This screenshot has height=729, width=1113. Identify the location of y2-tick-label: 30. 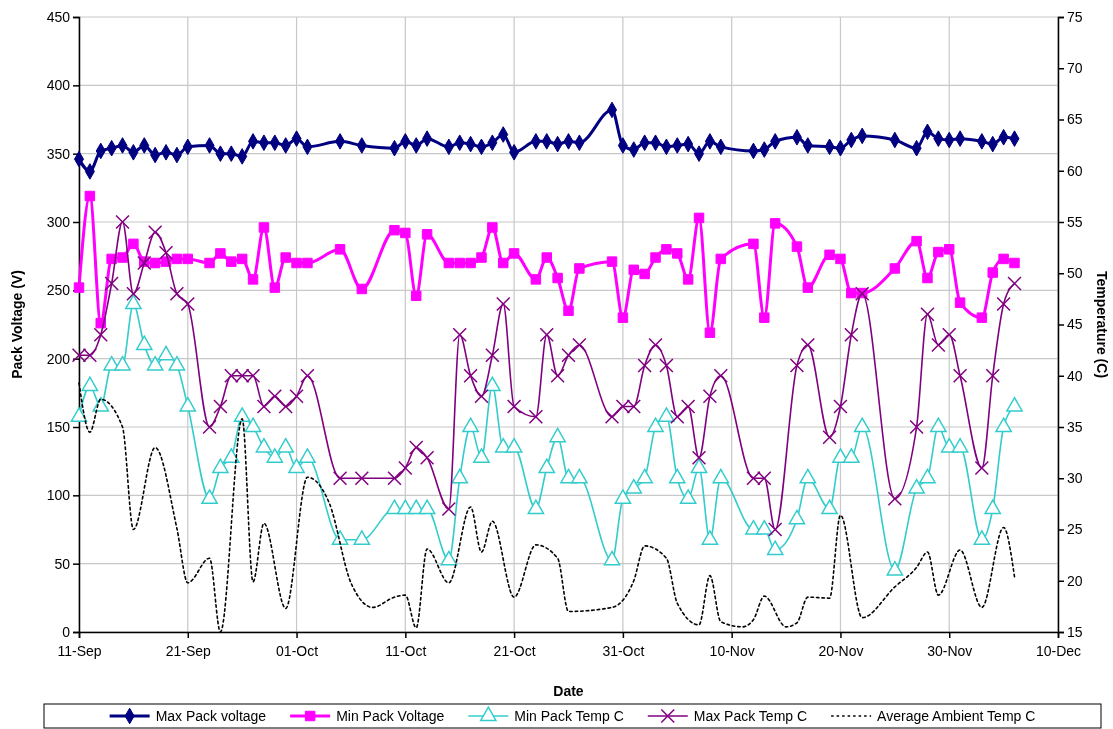
(1075, 478).